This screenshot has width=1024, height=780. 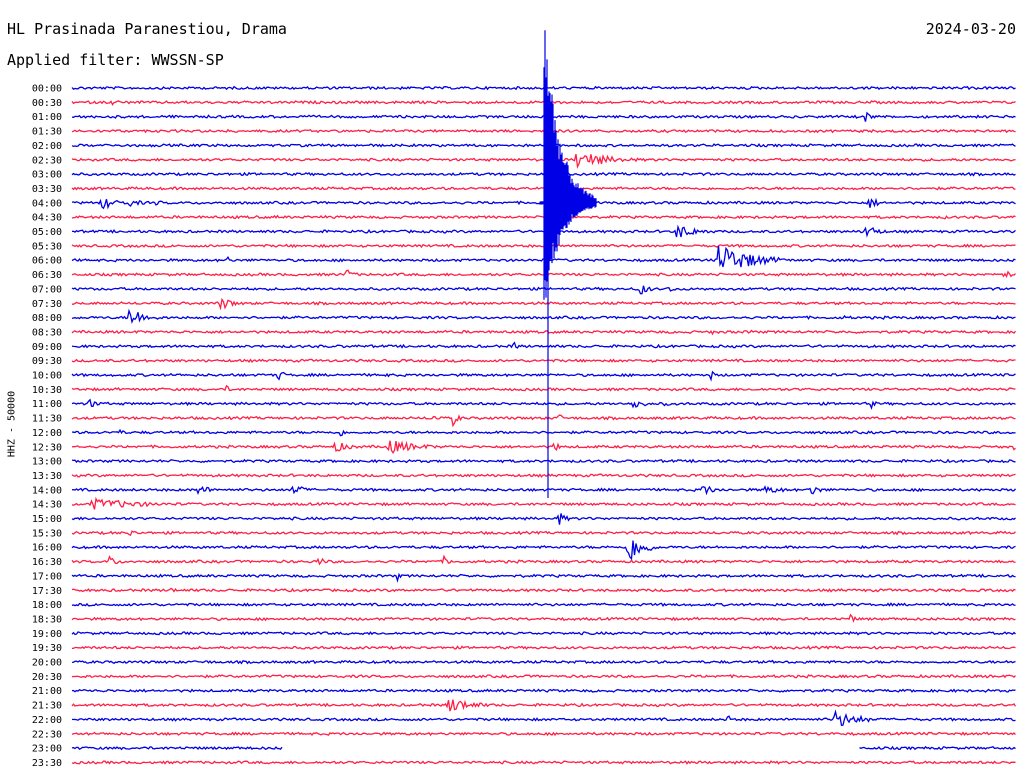 What do you see at coordinates (47, 189) in the screenshot?
I see `row-label-0330: 03:30` at bounding box center [47, 189].